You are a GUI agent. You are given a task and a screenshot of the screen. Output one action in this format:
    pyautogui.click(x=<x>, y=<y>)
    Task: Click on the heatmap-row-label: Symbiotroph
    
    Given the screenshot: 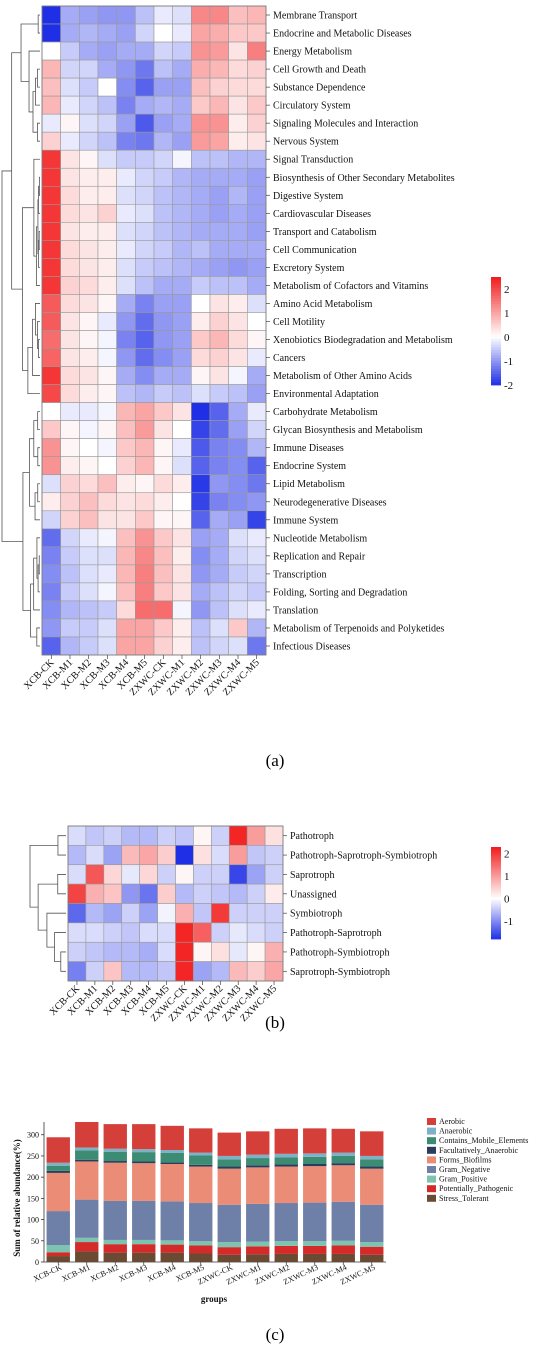 What is the action you would take?
    pyautogui.click(x=316, y=914)
    